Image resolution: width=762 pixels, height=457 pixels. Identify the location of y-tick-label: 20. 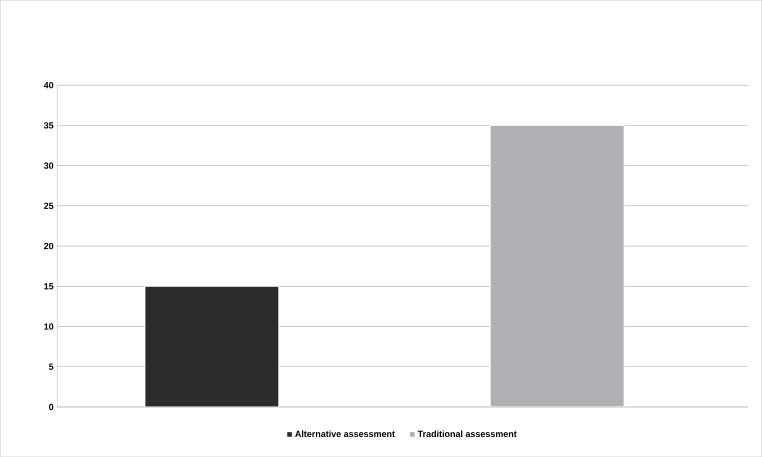
(49, 246).